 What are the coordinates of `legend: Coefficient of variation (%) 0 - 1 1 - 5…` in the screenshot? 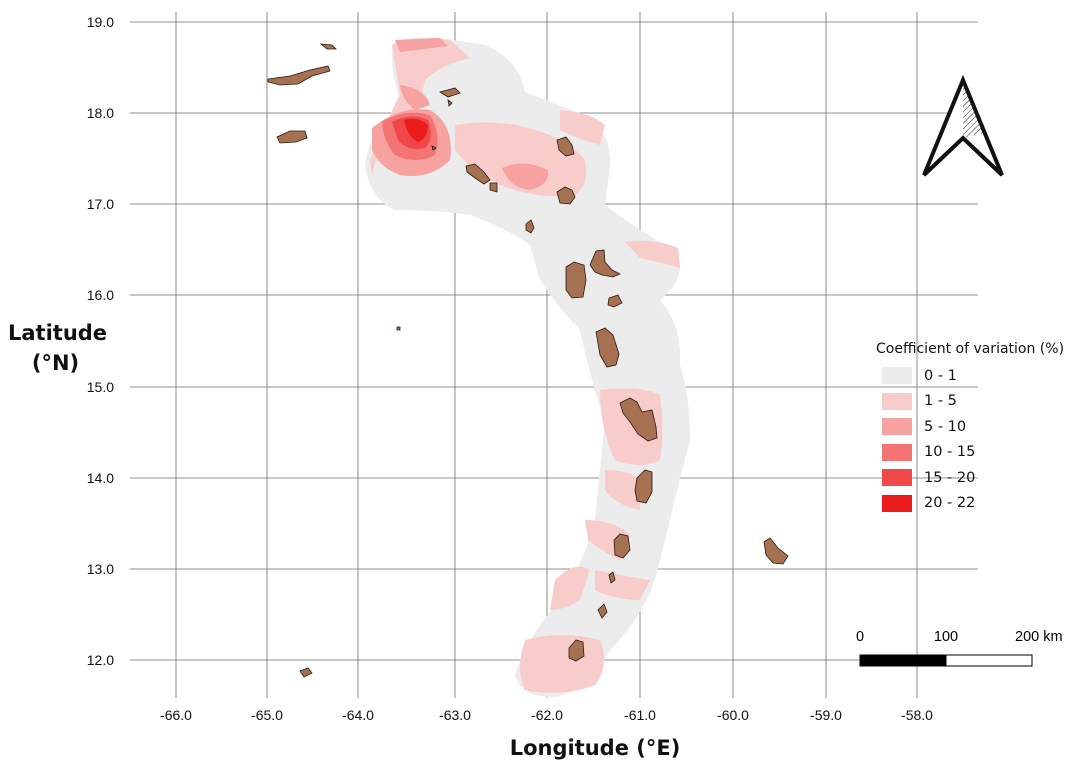 It's located at (973, 428).